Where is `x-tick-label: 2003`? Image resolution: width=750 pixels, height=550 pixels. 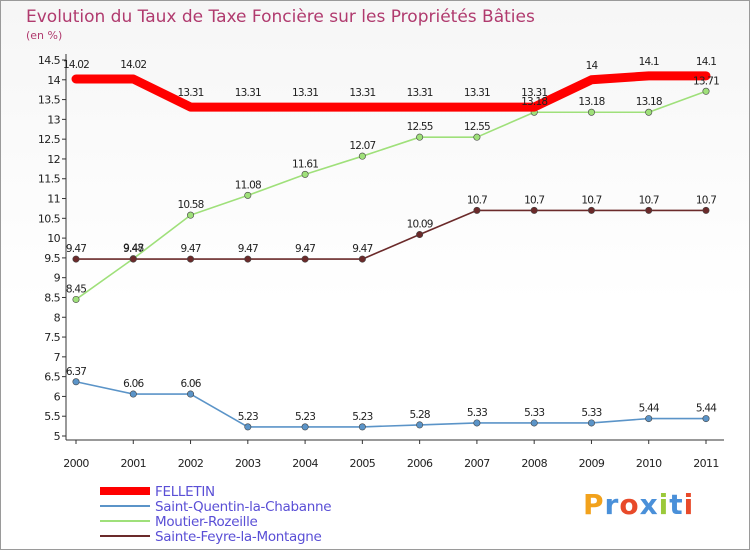
x-tick-label: 2003 is located at coordinates (248, 463).